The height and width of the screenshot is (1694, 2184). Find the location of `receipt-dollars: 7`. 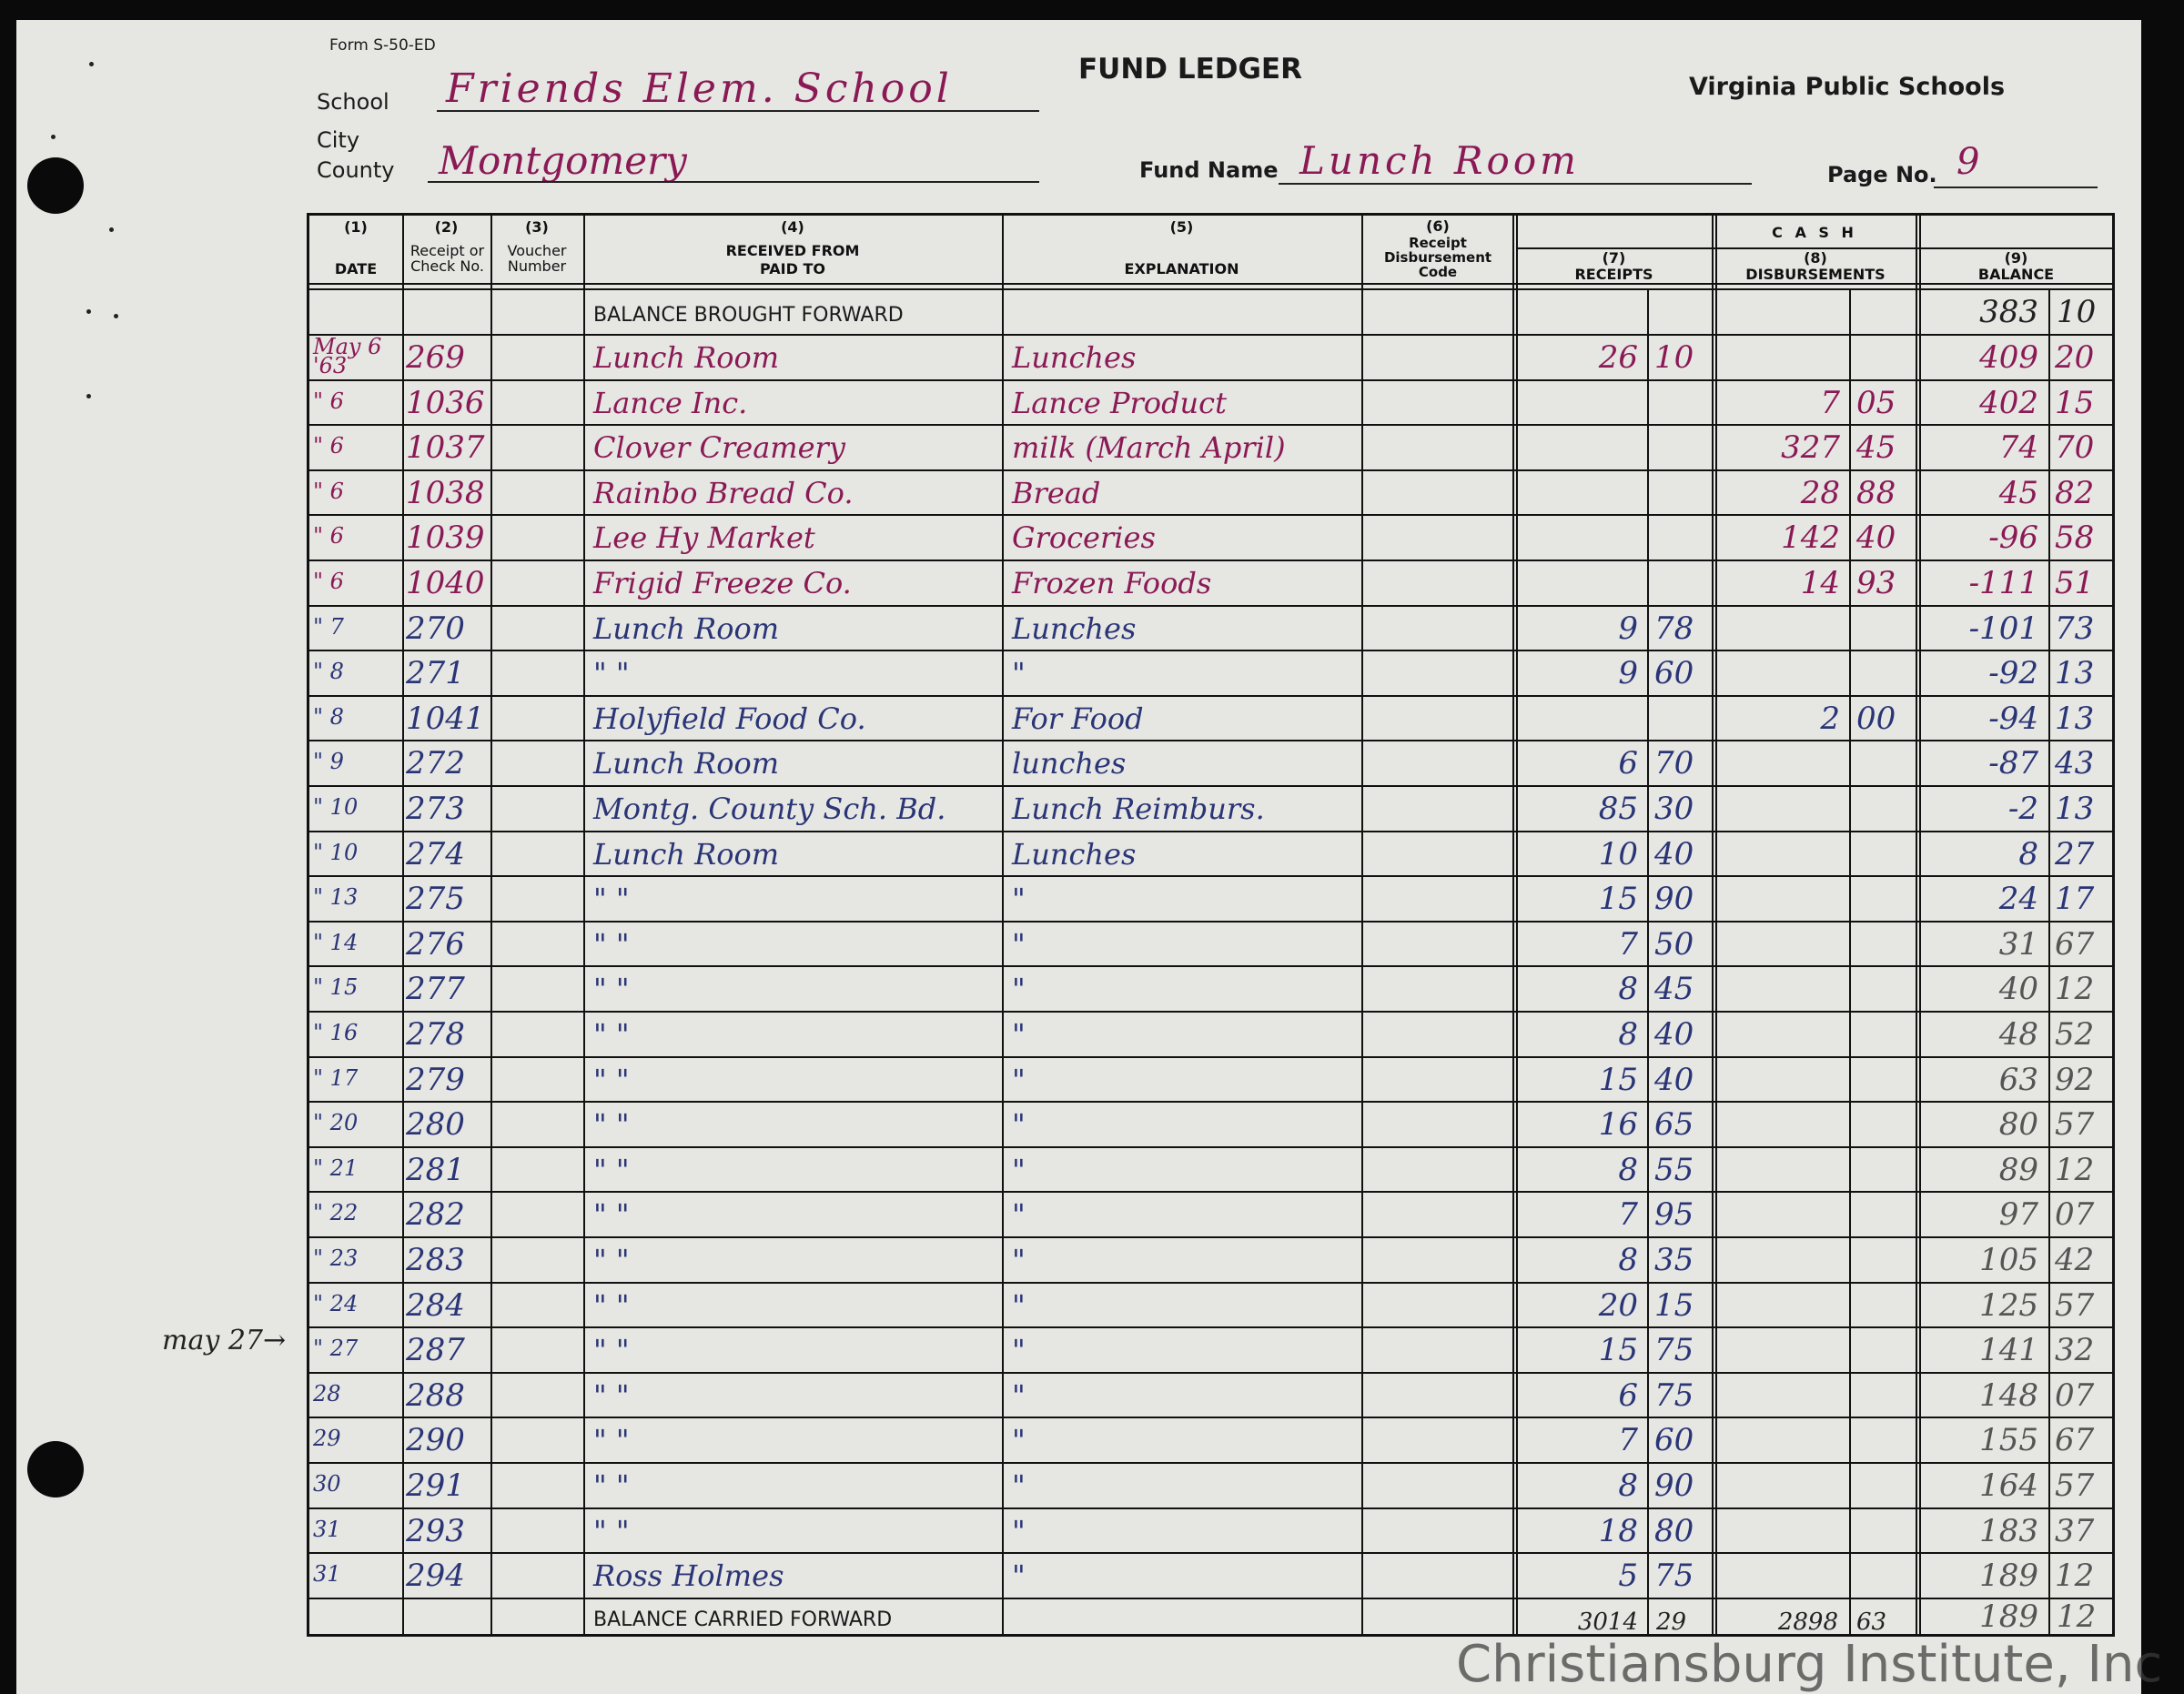

receipt-dollars: 7 is located at coordinates (1628, 1440).